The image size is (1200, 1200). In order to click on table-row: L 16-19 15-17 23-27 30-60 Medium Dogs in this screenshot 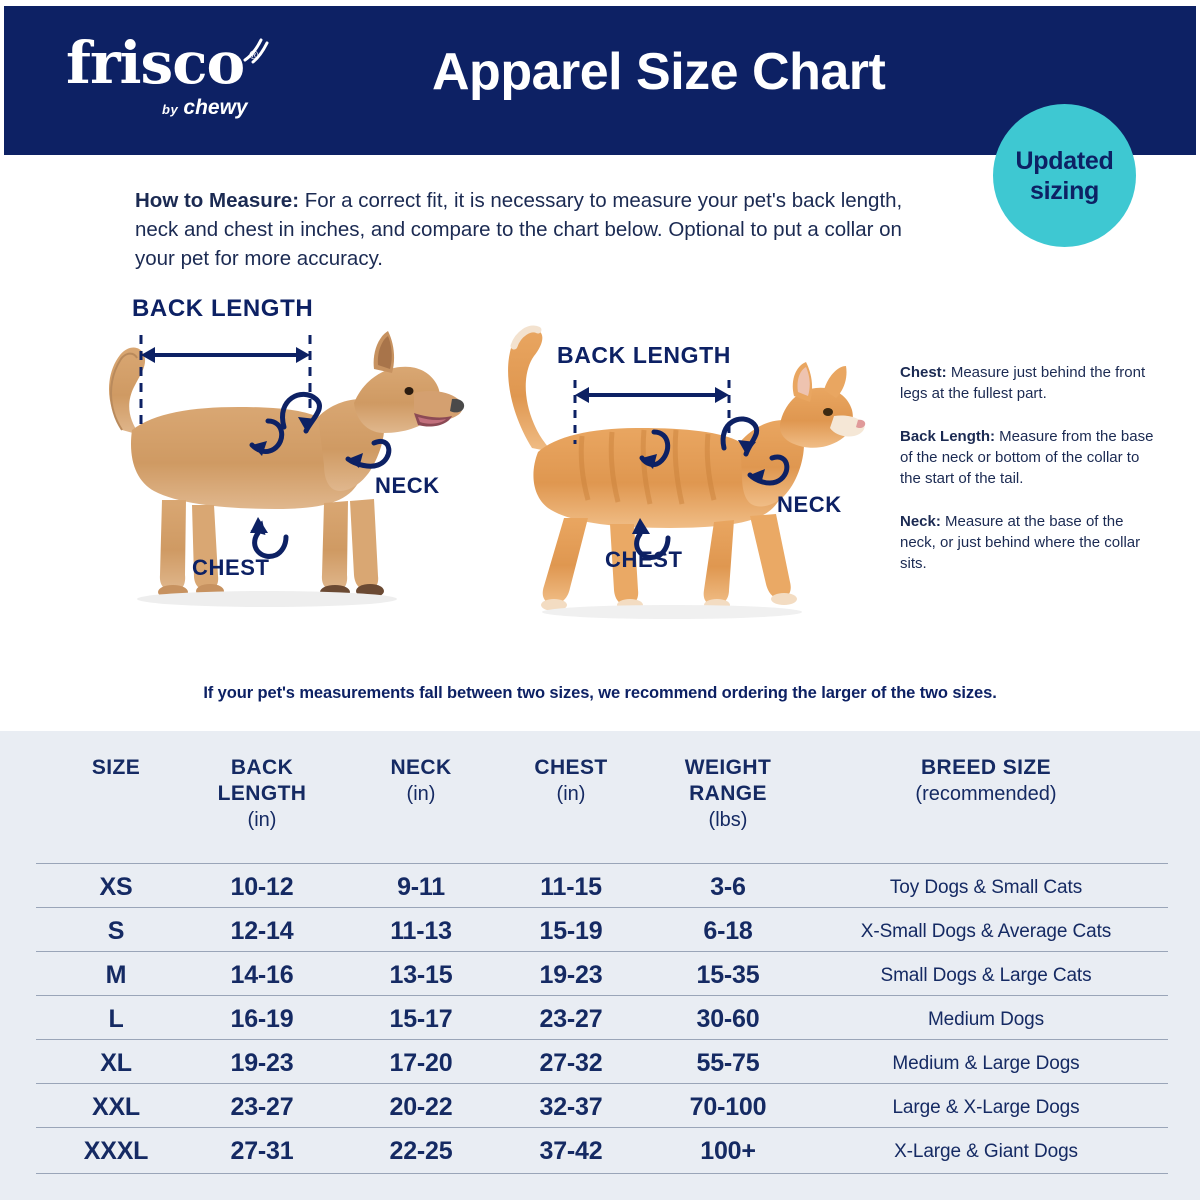, I will do `click(600, 1017)`.